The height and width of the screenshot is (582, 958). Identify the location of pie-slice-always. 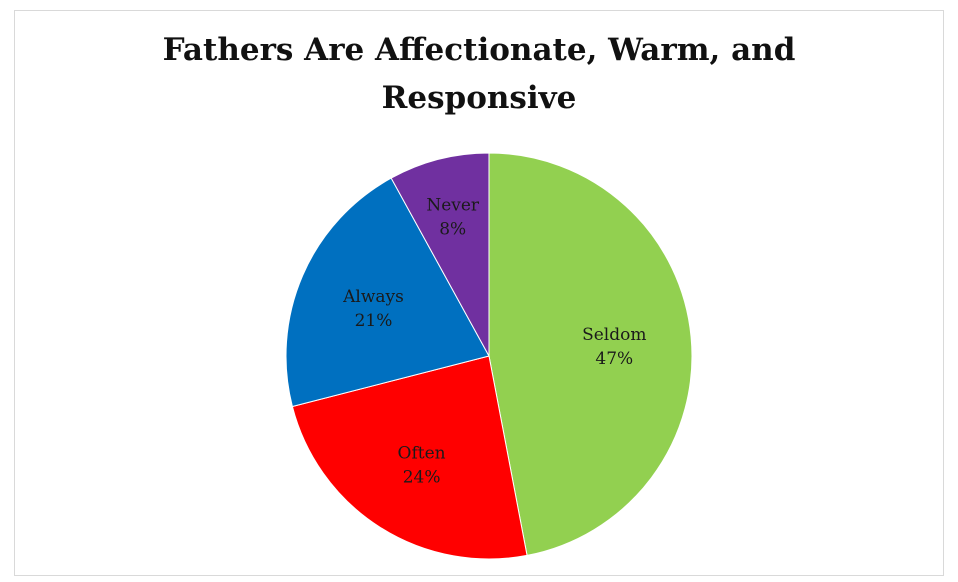
(387, 292).